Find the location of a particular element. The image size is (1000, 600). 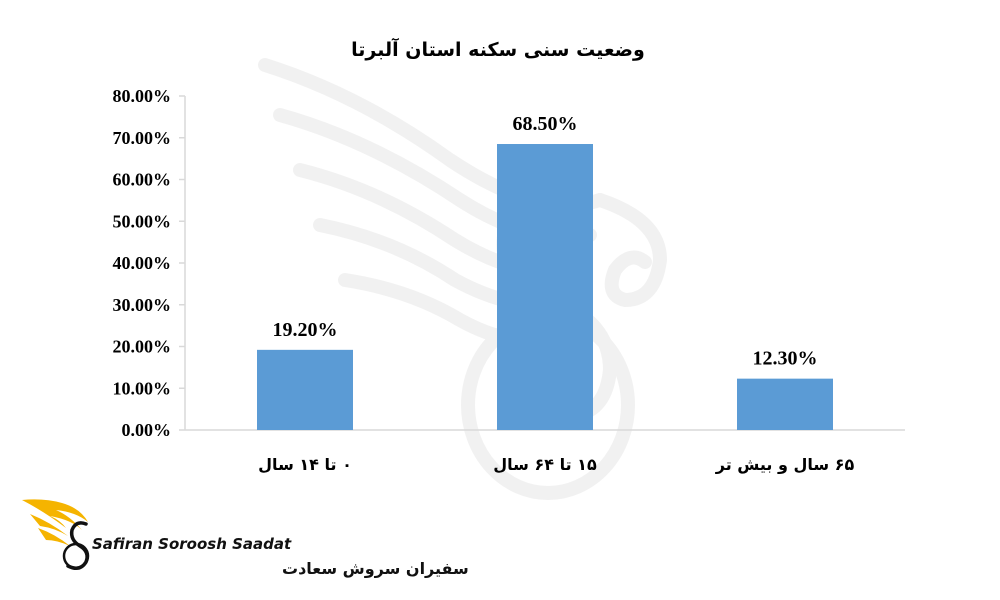

y-tick-label: 20.00% is located at coordinates (142, 347).